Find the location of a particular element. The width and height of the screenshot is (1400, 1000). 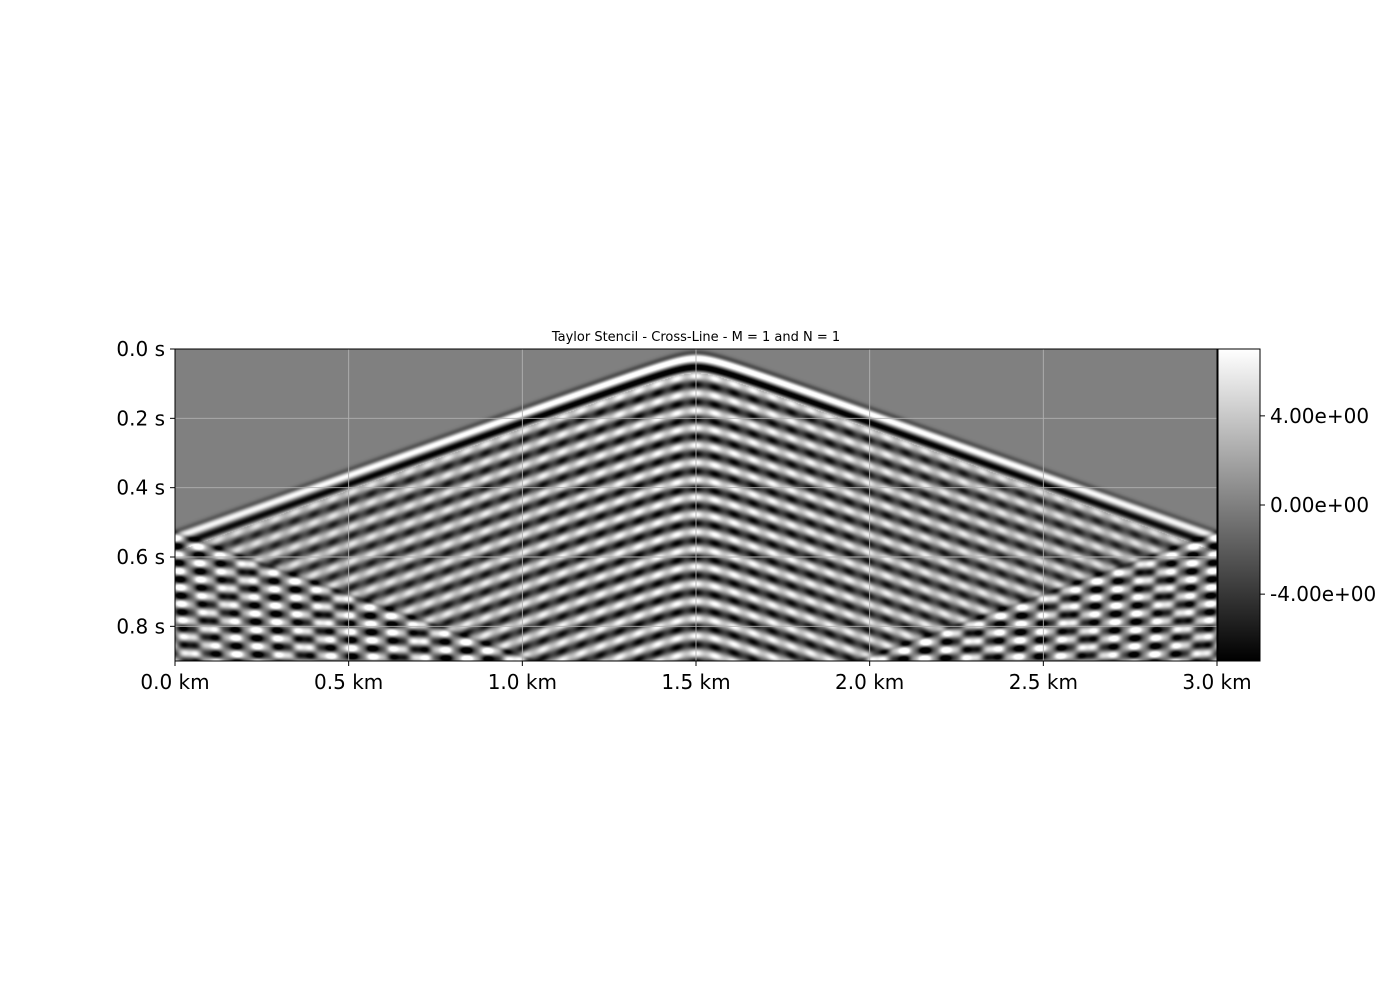

x-tick-label: 2.5 km is located at coordinates (1043, 682).